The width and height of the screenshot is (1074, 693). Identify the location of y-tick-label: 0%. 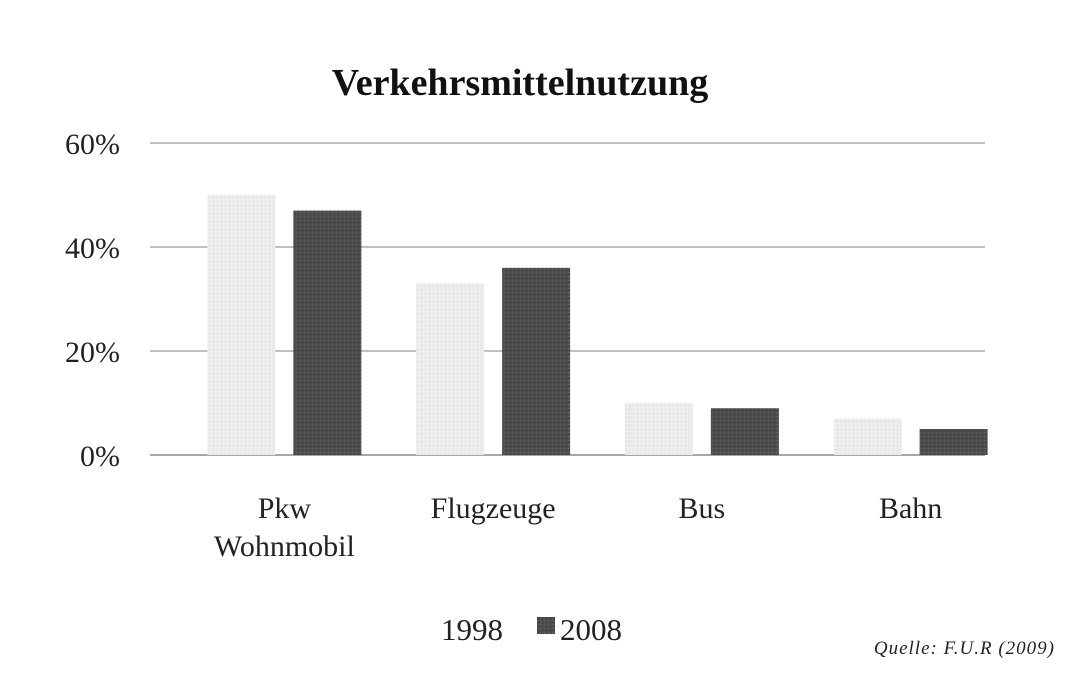
(100, 456).